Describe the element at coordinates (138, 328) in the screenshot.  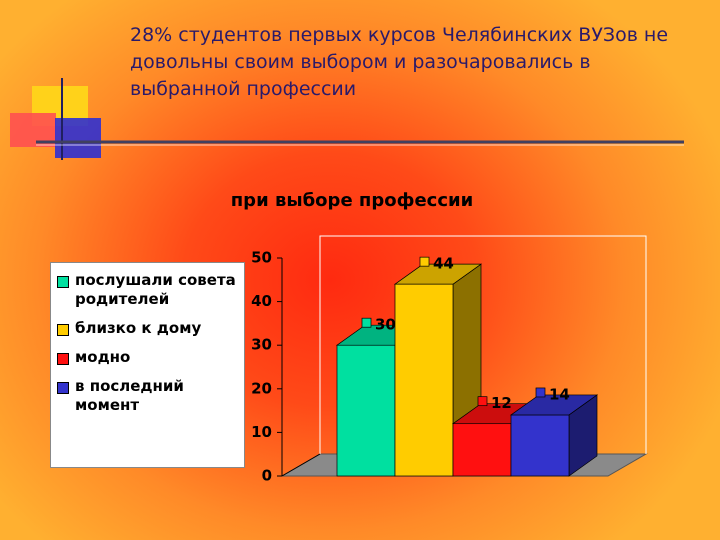
I see `legend-label: близко к дому` at that location.